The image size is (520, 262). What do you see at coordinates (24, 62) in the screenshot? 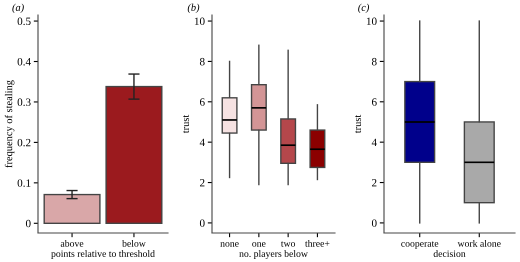
I see `y-tick-label: 0.4` at bounding box center [24, 62].